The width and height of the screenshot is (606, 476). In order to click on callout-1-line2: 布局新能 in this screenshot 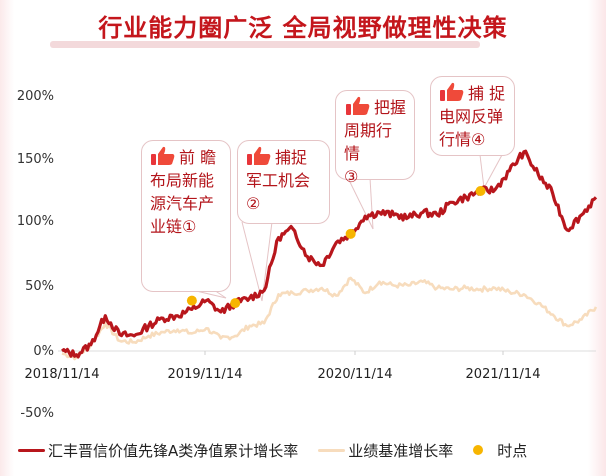, I will do `click(182, 180)`.